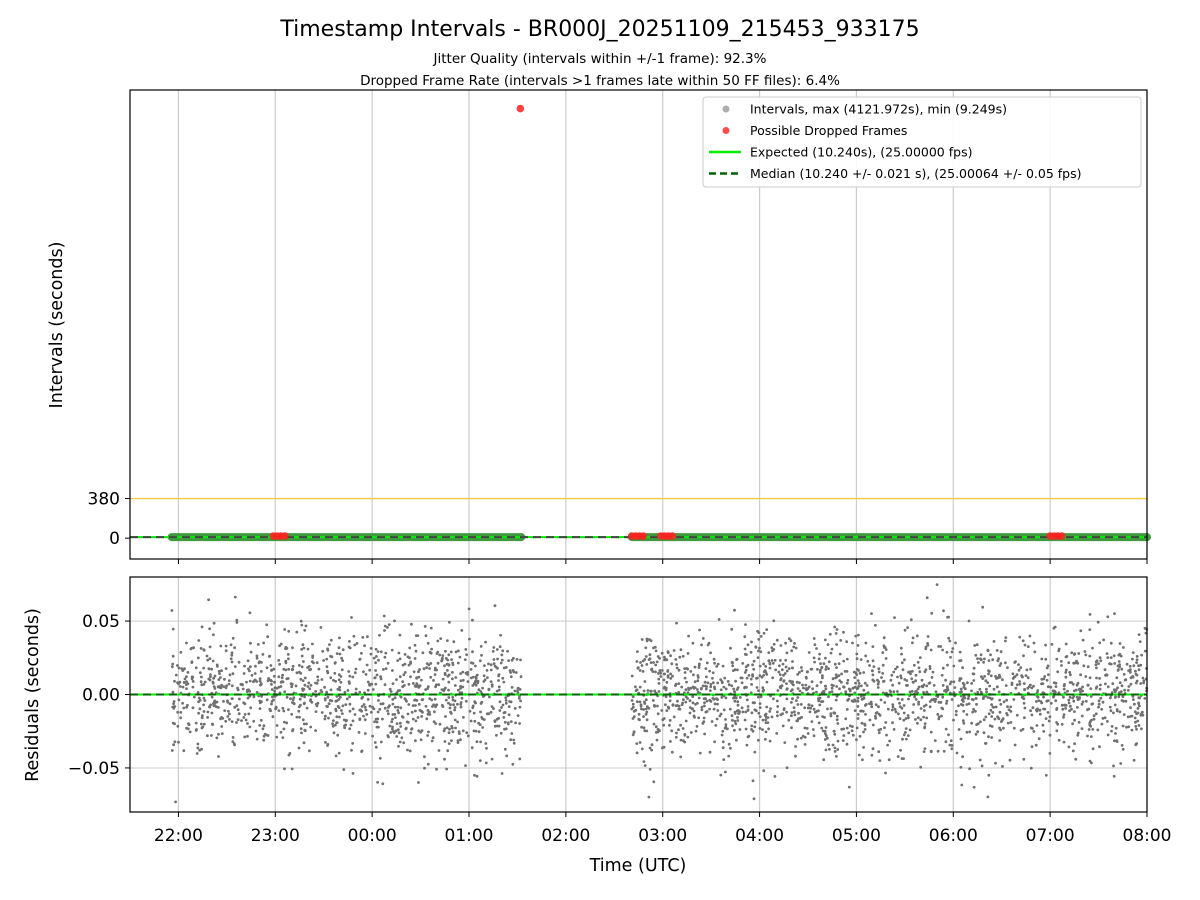 The height and width of the screenshot is (900, 1200). What do you see at coordinates (759, 836) in the screenshot?
I see `x-tick-label: 04:00` at bounding box center [759, 836].